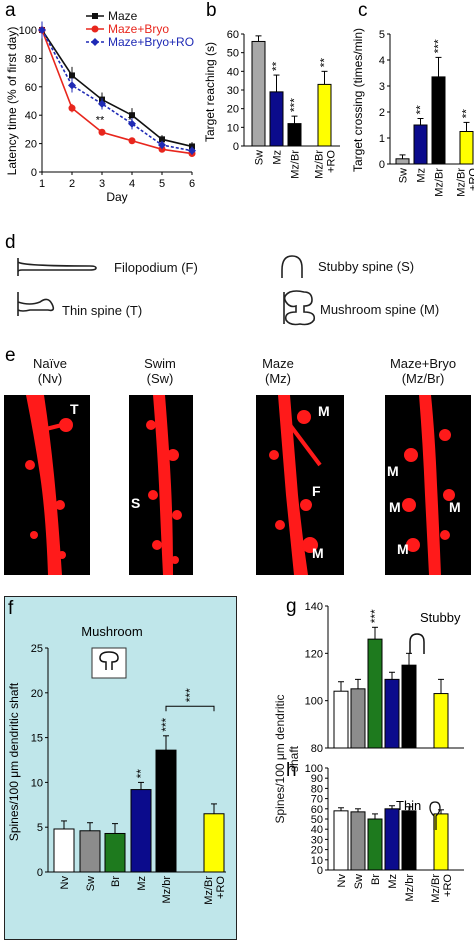  What do you see at coordinates (382, 35) in the screenshot?
I see `c-y-tick-label: 5` at bounding box center [382, 35].